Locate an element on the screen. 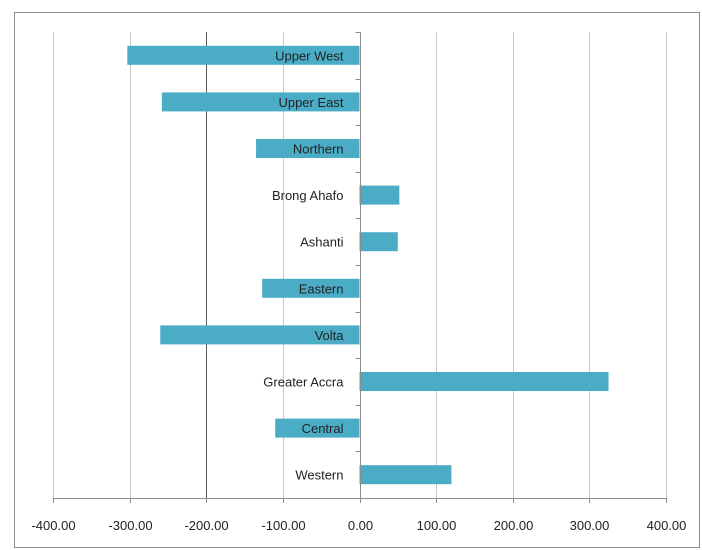 This screenshot has height=550, width=702. category-label: Western is located at coordinates (319, 475).